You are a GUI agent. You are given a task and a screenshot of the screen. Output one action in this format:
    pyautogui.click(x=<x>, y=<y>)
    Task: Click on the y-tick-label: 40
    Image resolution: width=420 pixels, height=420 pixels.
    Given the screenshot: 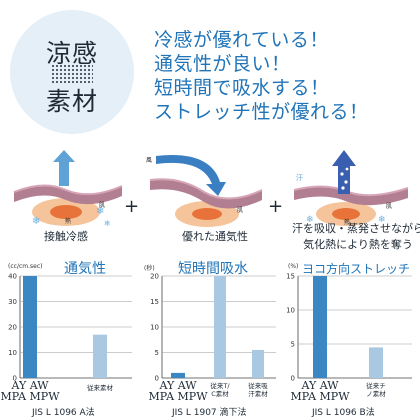 What is the action you would take?
    pyautogui.click(x=12, y=277)
    